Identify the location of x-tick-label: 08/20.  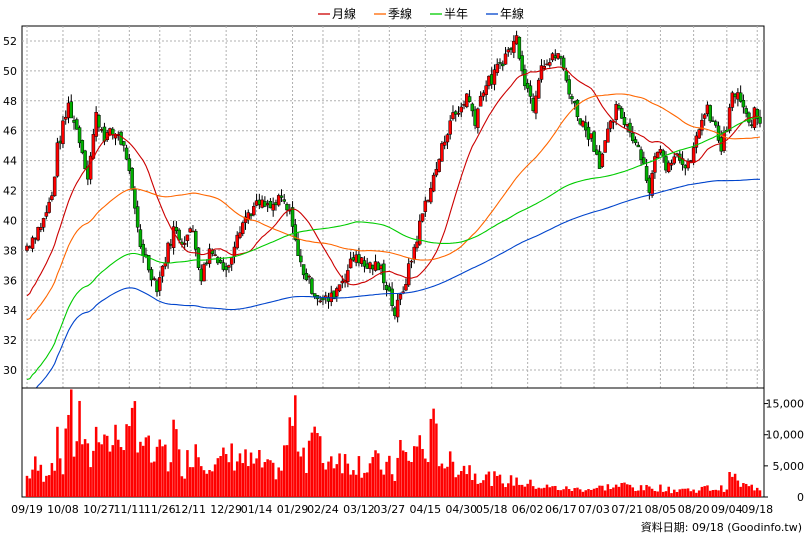
(694, 509).